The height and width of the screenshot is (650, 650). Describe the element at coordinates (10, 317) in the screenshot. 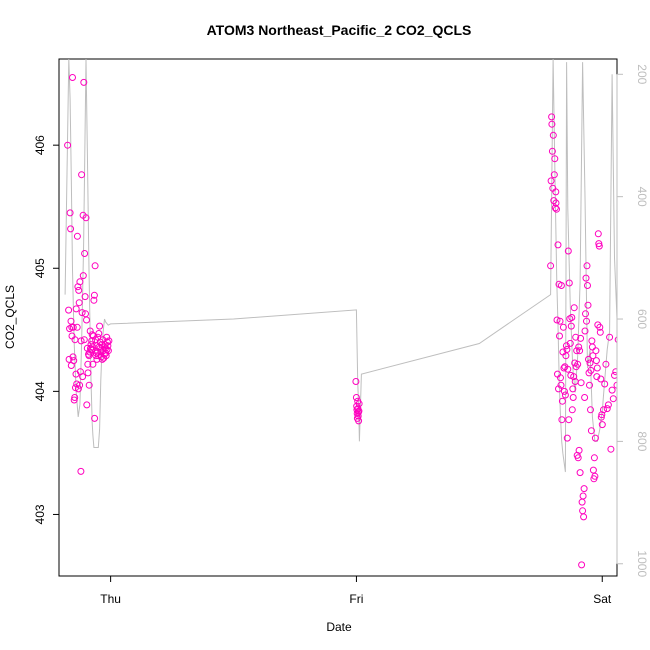

I see `y-axis-label: CO2_QCLS` at that location.